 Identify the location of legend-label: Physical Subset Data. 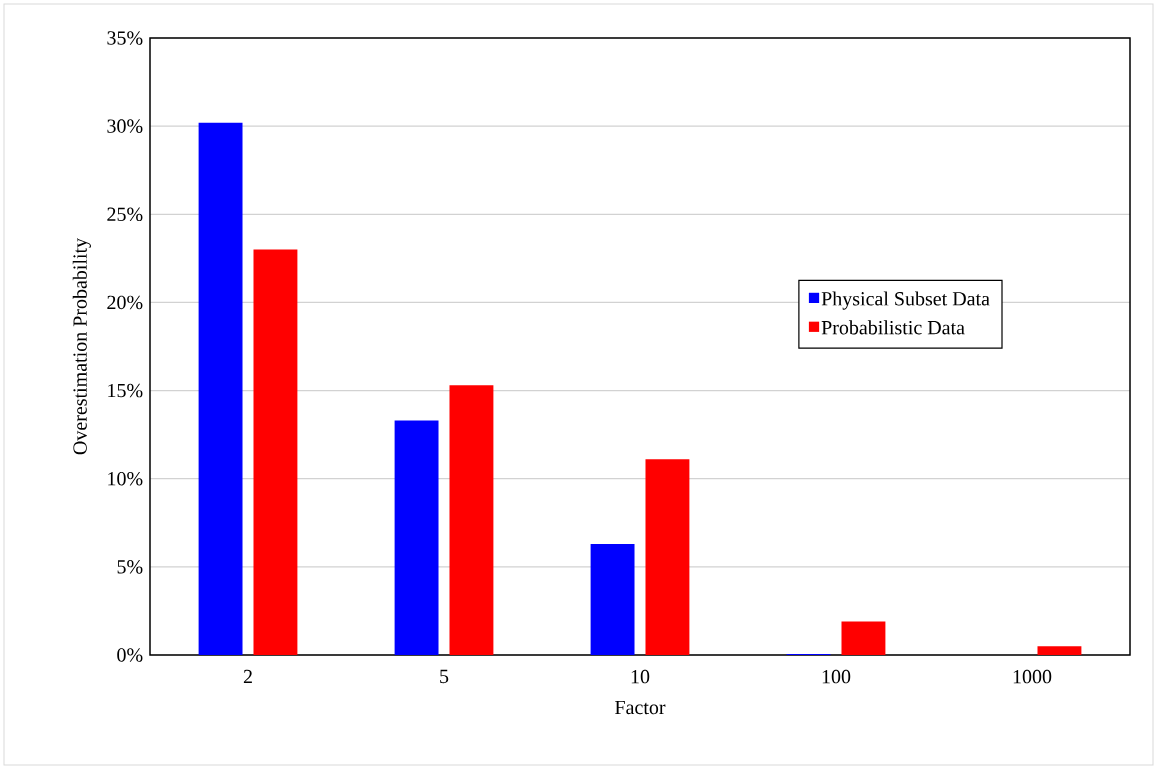
(905, 300).